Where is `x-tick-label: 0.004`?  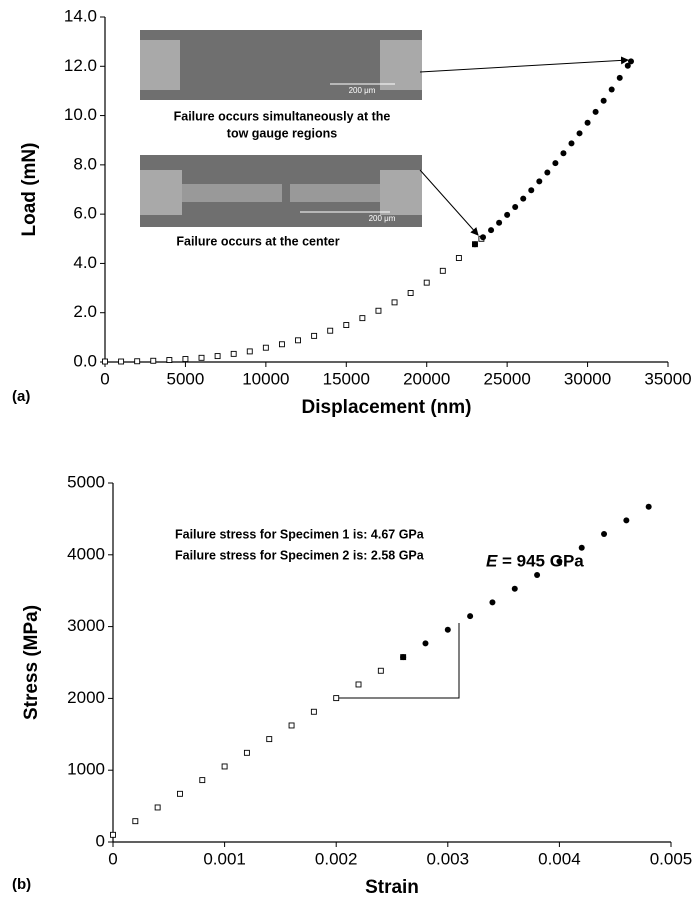
x-tick-label: 0.004 is located at coordinates (559, 858).